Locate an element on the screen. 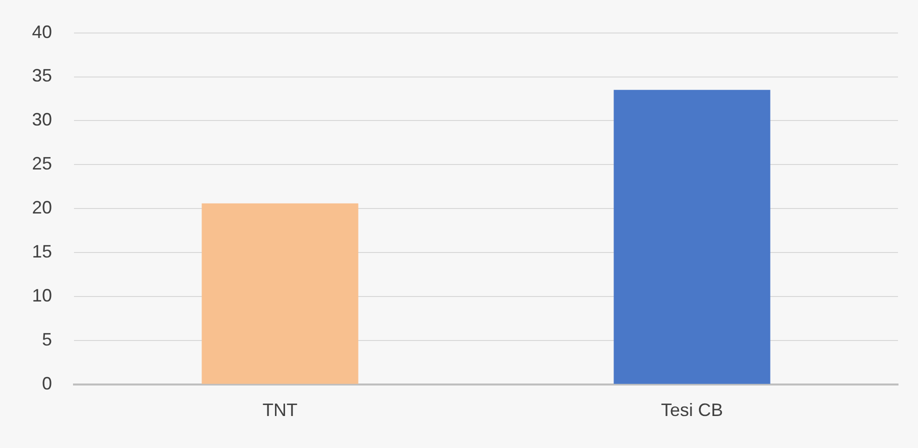  y-tick-label: 15 is located at coordinates (42, 252).